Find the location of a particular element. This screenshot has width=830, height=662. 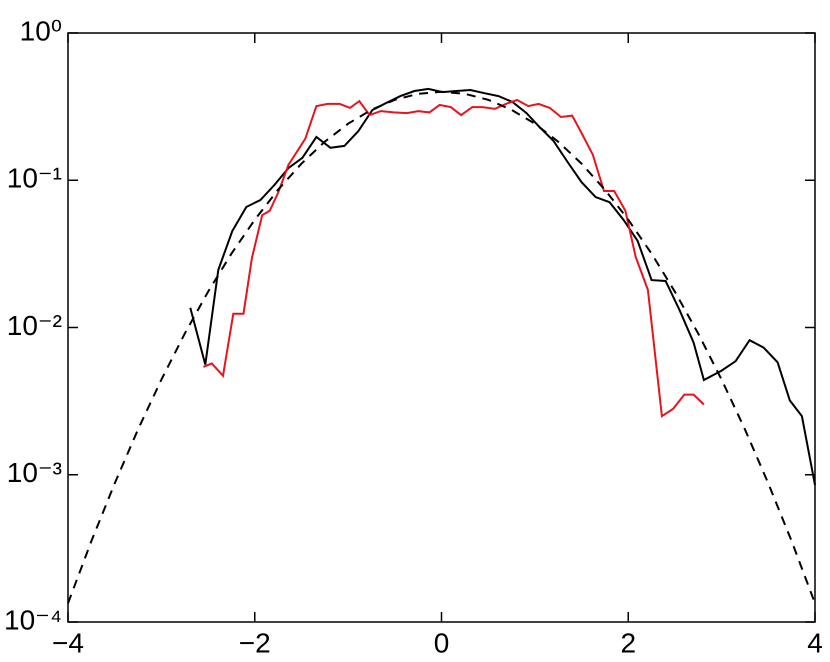

x-tick-label: 4 is located at coordinates (815, 642).